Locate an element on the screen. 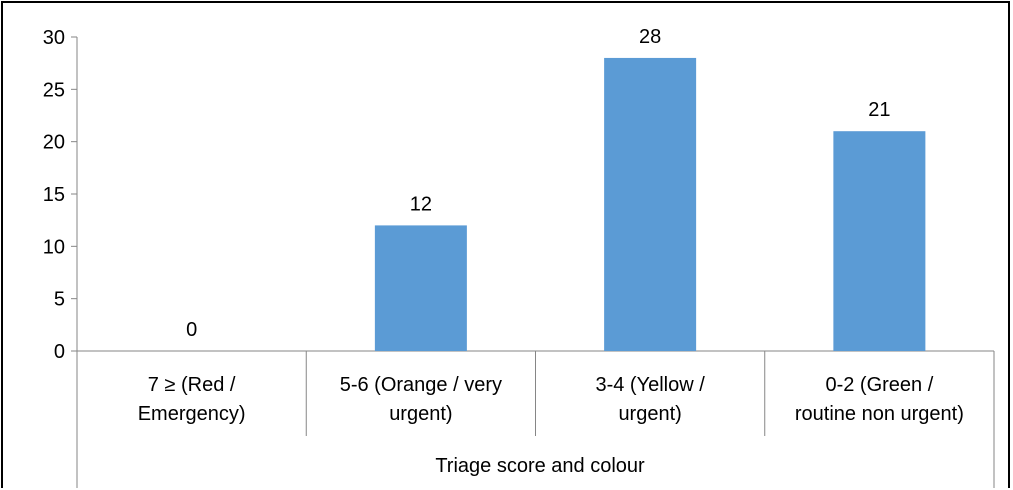 The width and height of the screenshot is (1013, 490). y-tick-label: 15 is located at coordinates (54, 195).